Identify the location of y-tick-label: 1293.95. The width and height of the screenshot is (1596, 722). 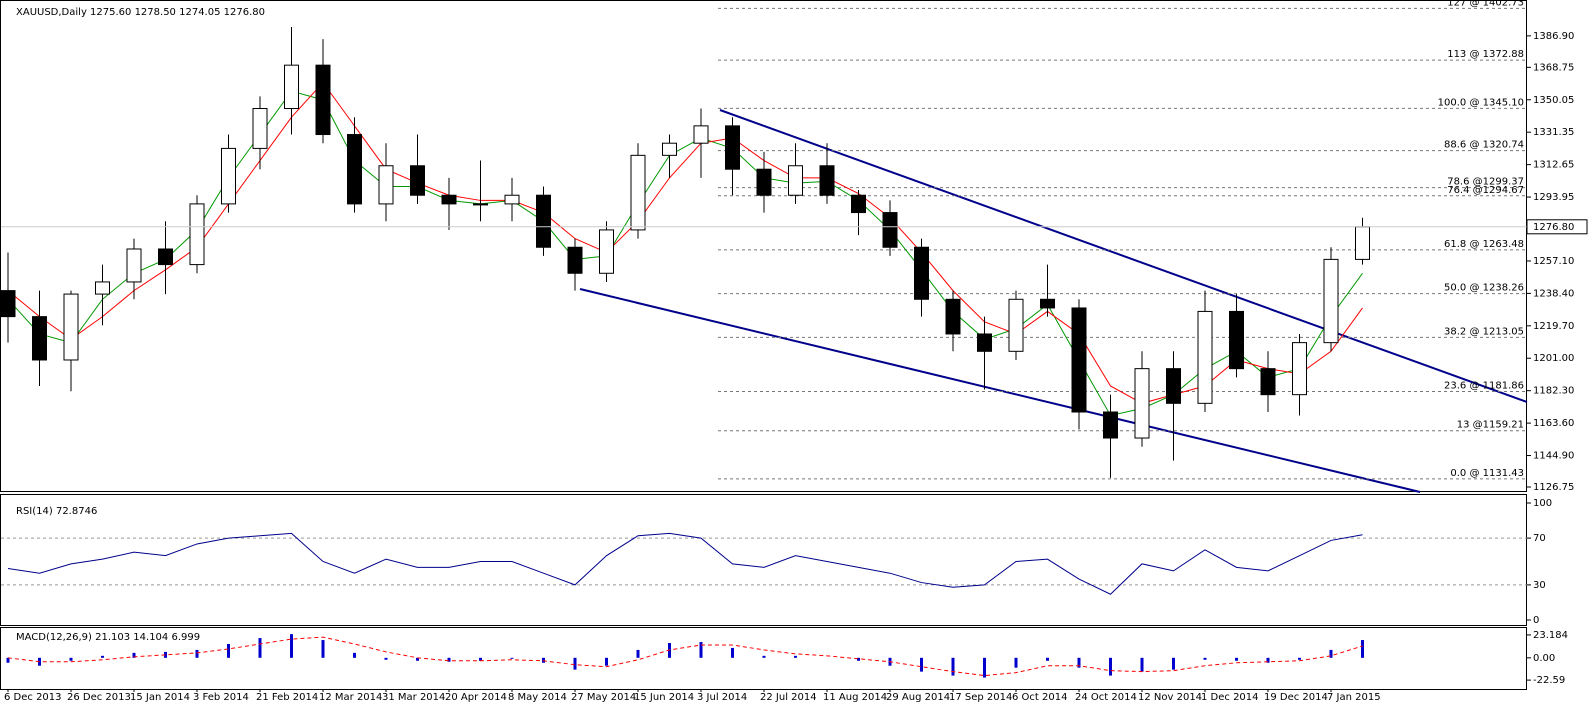
(1553, 197).